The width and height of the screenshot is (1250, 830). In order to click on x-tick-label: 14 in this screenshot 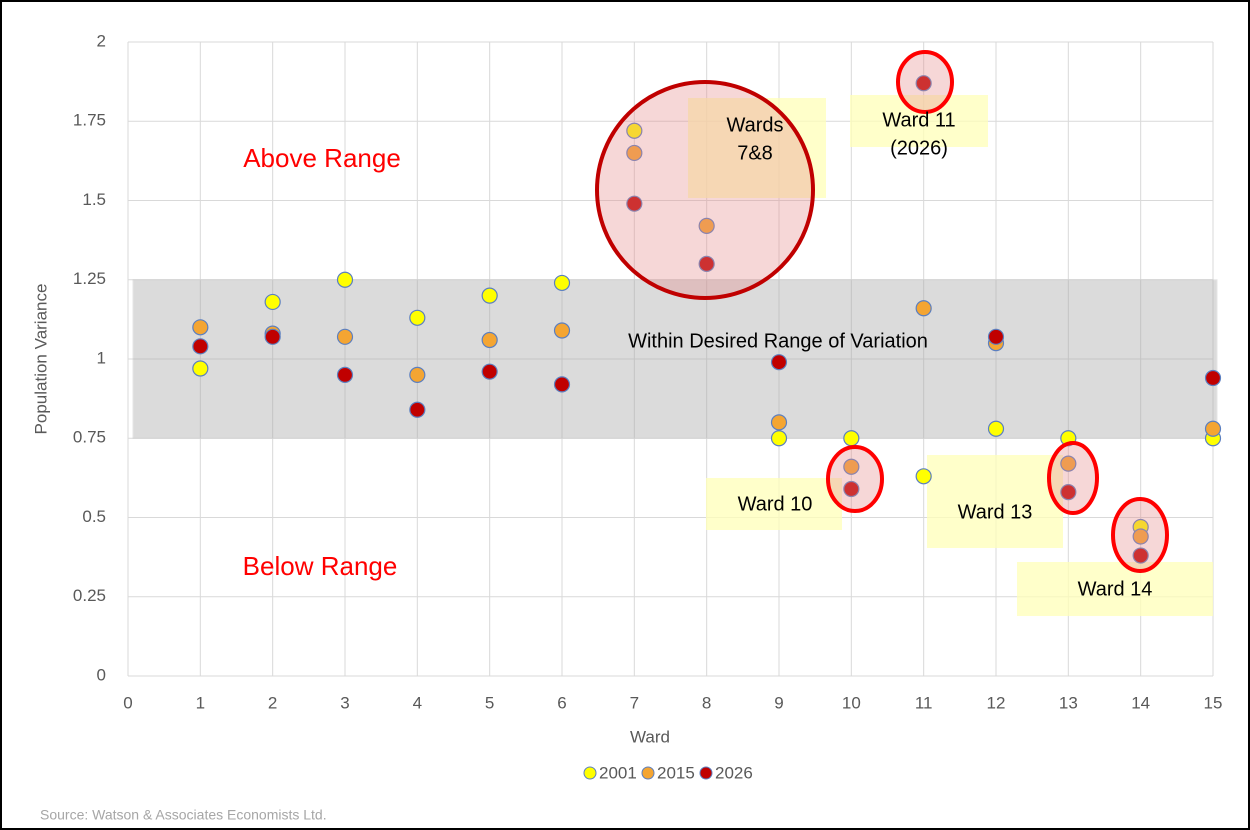, I will do `click(1140, 702)`.